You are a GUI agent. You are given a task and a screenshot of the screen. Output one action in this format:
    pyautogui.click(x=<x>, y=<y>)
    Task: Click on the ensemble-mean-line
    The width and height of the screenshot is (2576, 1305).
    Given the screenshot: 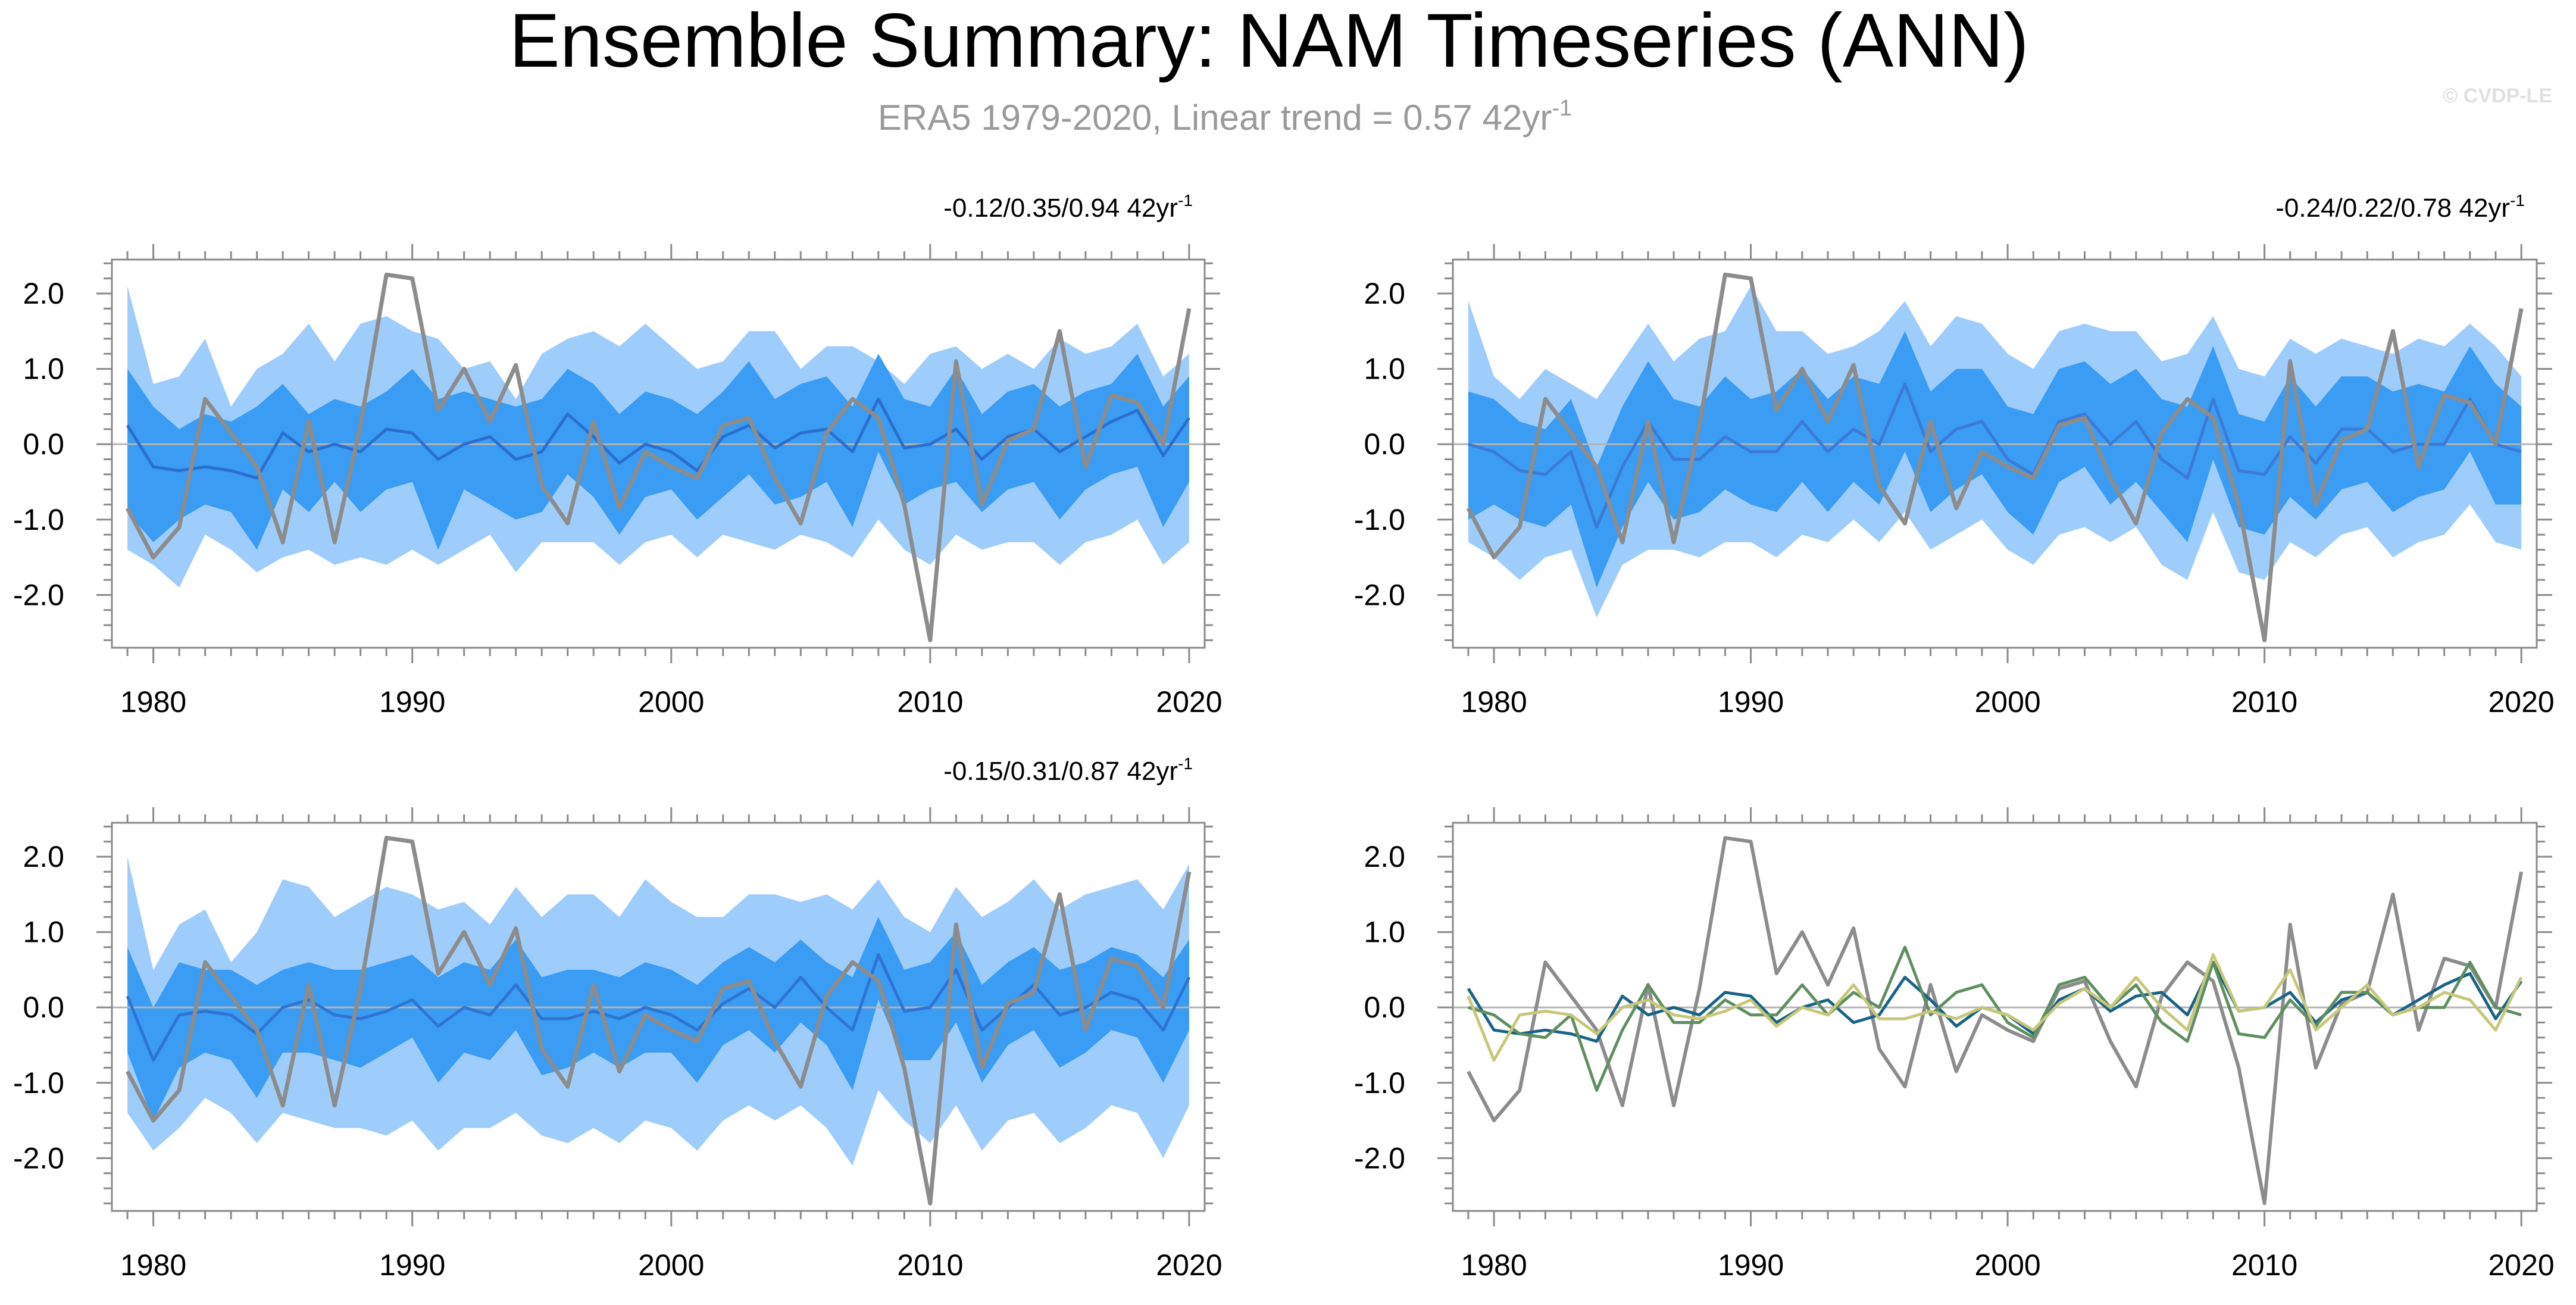 What is the action you would take?
    pyautogui.click(x=1995, y=455)
    